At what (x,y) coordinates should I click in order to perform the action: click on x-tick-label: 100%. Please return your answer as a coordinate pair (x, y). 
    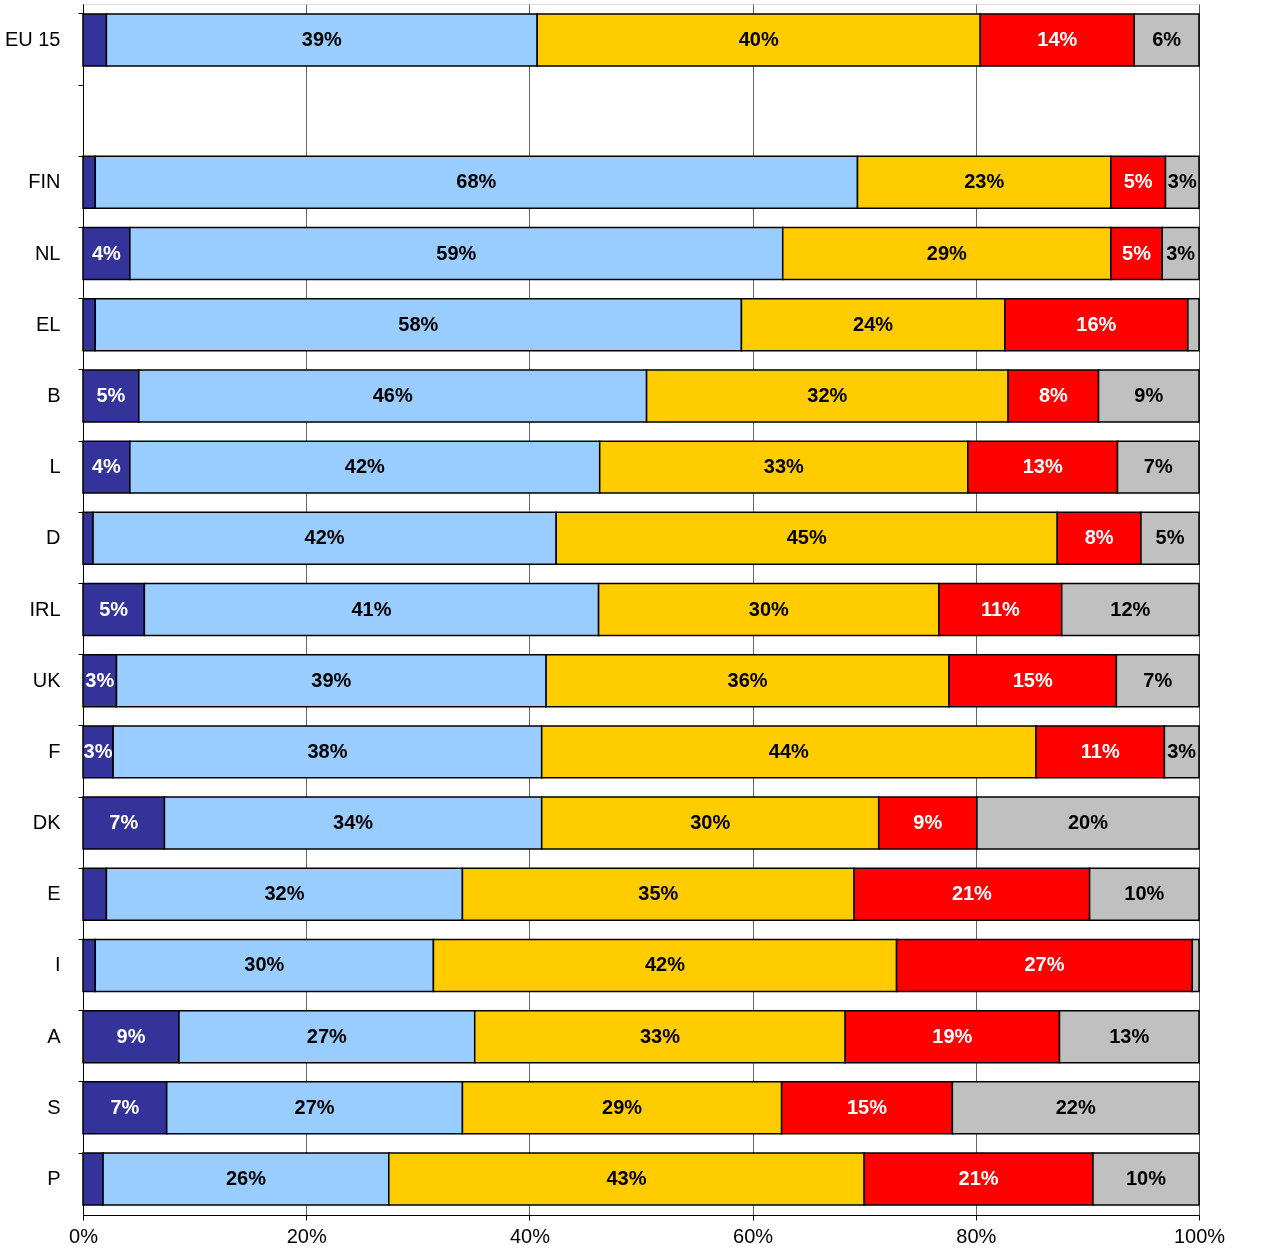
    Looking at the image, I should click on (1199, 1235).